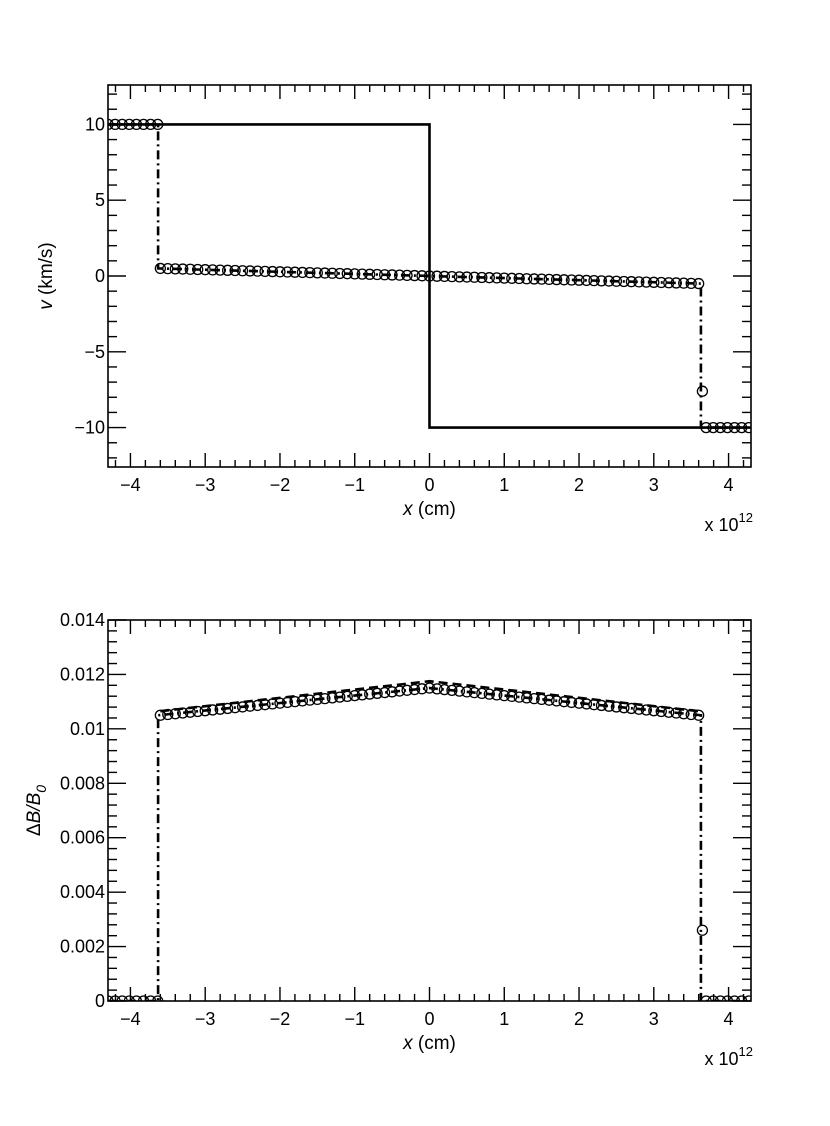  I want to click on x-tick-label: 0, so click(429, 485).